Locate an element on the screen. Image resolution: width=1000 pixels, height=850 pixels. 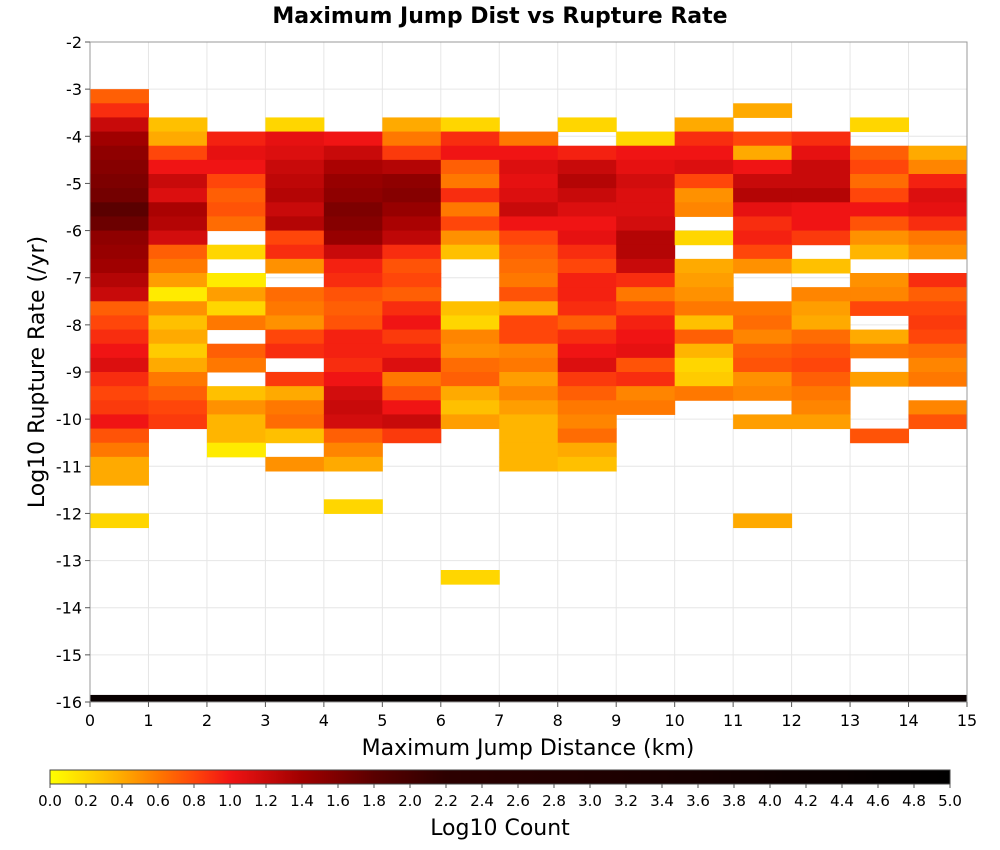
colorbar-tick-label: 0.6 is located at coordinates (158, 801).